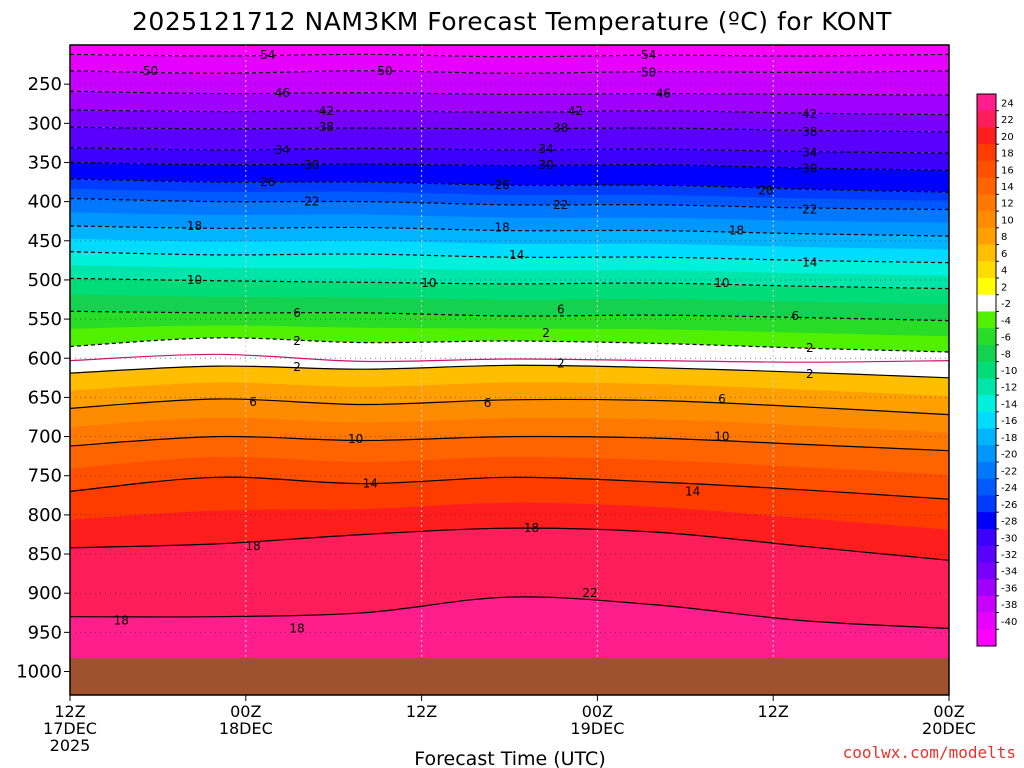 This screenshot has width=1024, height=768. Describe the element at coordinates (1009, 555) in the screenshot. I see `colorbar-label: -32` at that location.